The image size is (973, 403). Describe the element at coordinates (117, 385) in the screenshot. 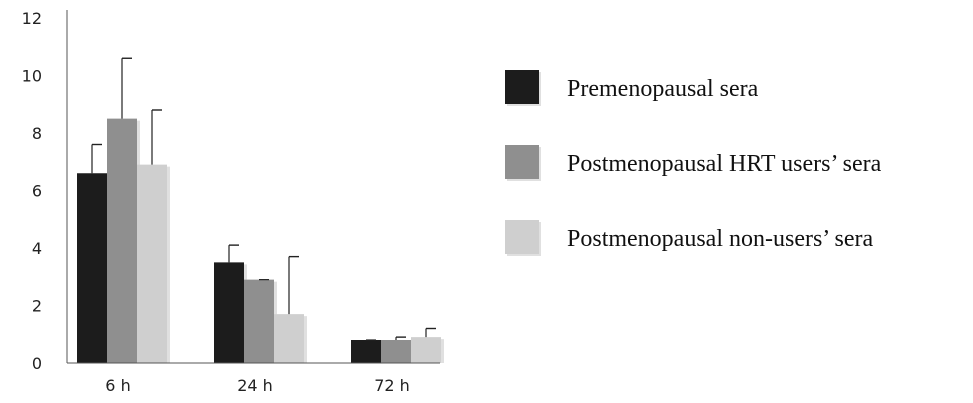

I see `x-tick-label: 6 h` at that location.